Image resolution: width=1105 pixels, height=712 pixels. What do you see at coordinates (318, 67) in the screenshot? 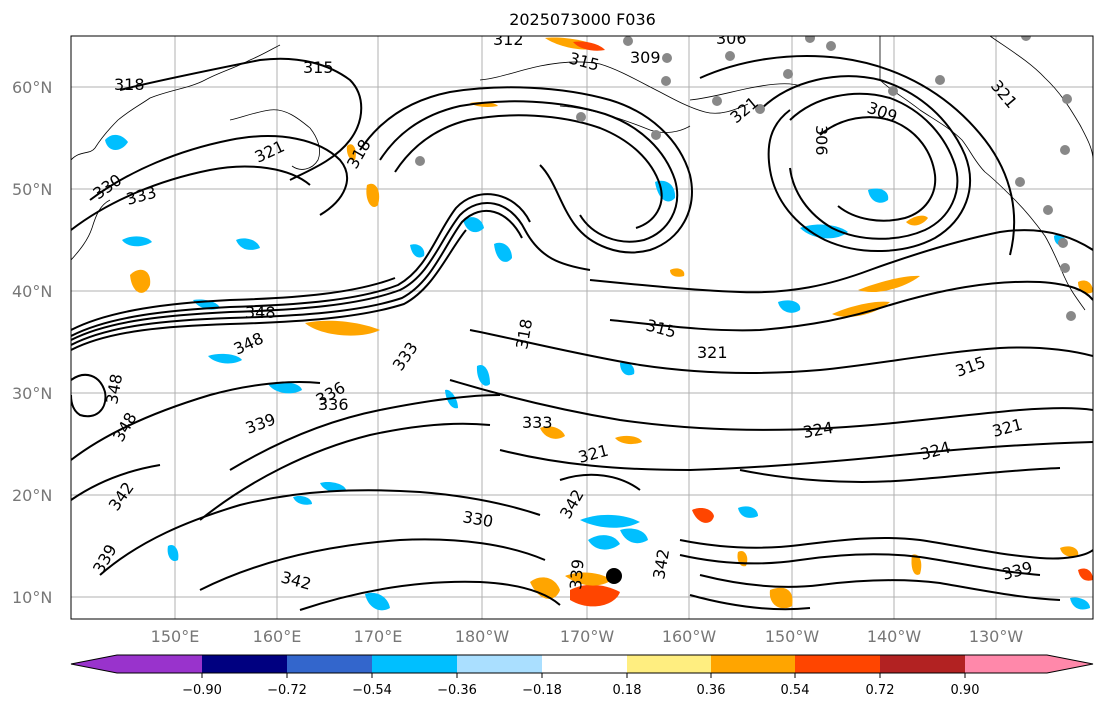
I see `contour-label: 315` at bounding box center [318, 67].